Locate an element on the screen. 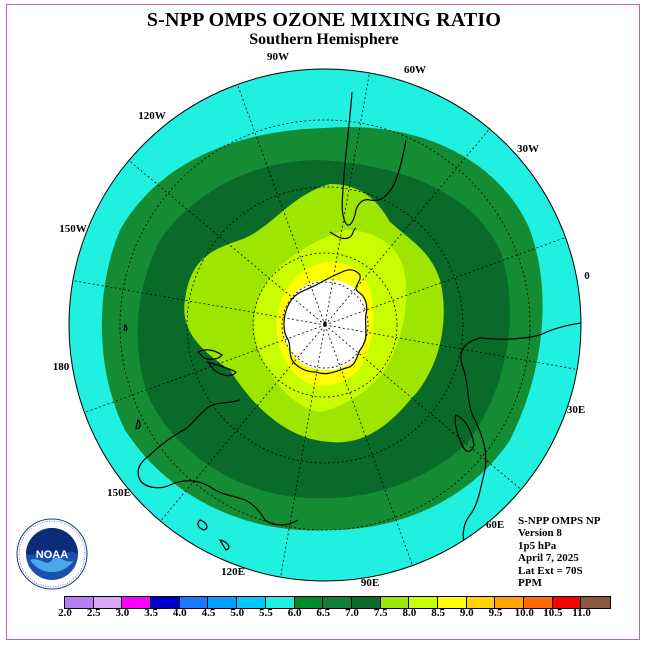 The width and height of the screenshot is (648, 648). lon-label-120w: 120W is located at coordinates (152, 116).